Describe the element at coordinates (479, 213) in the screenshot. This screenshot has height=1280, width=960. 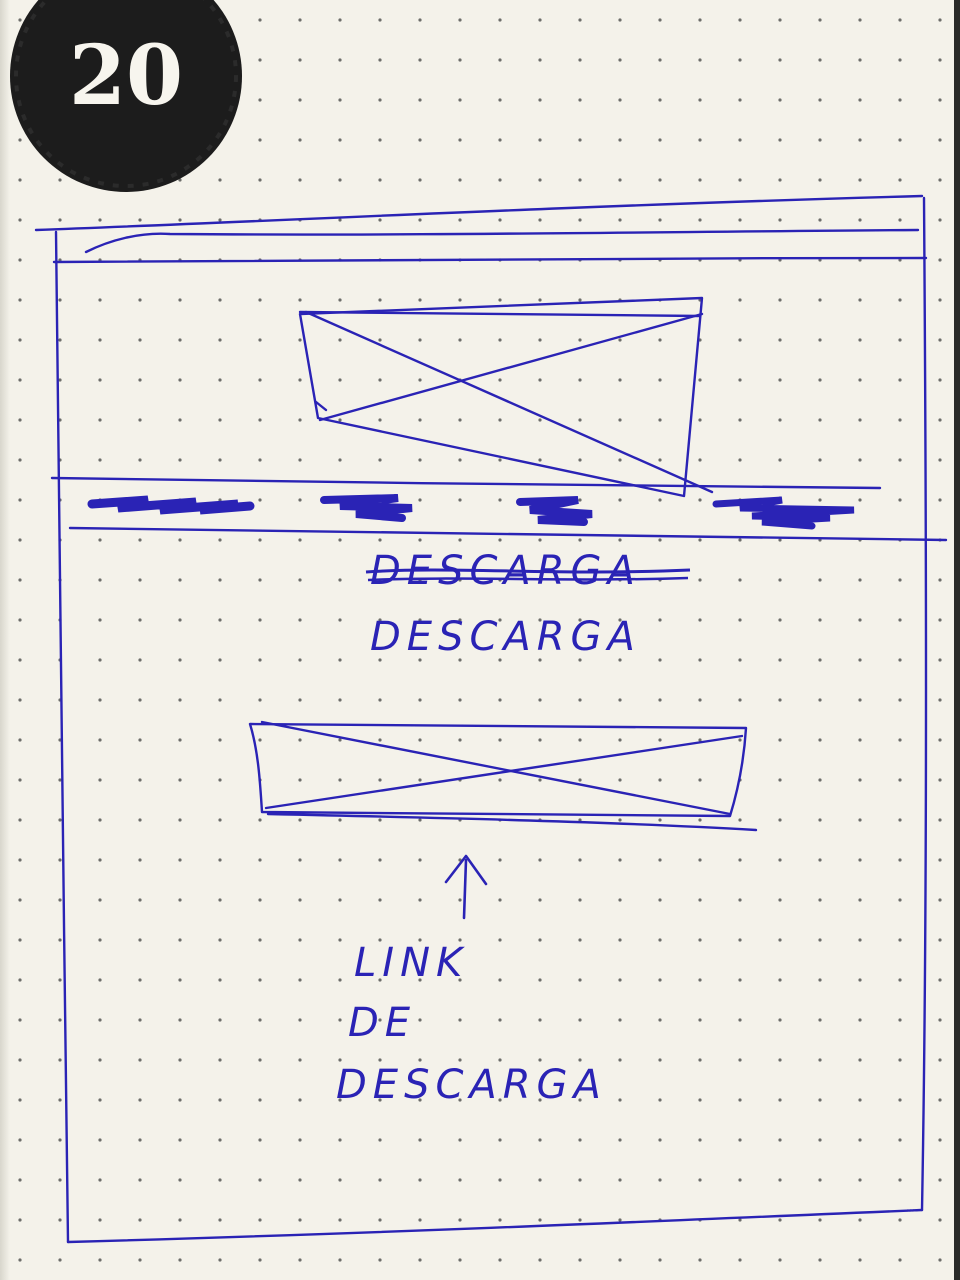
I see `browser-frame-top` at that location.